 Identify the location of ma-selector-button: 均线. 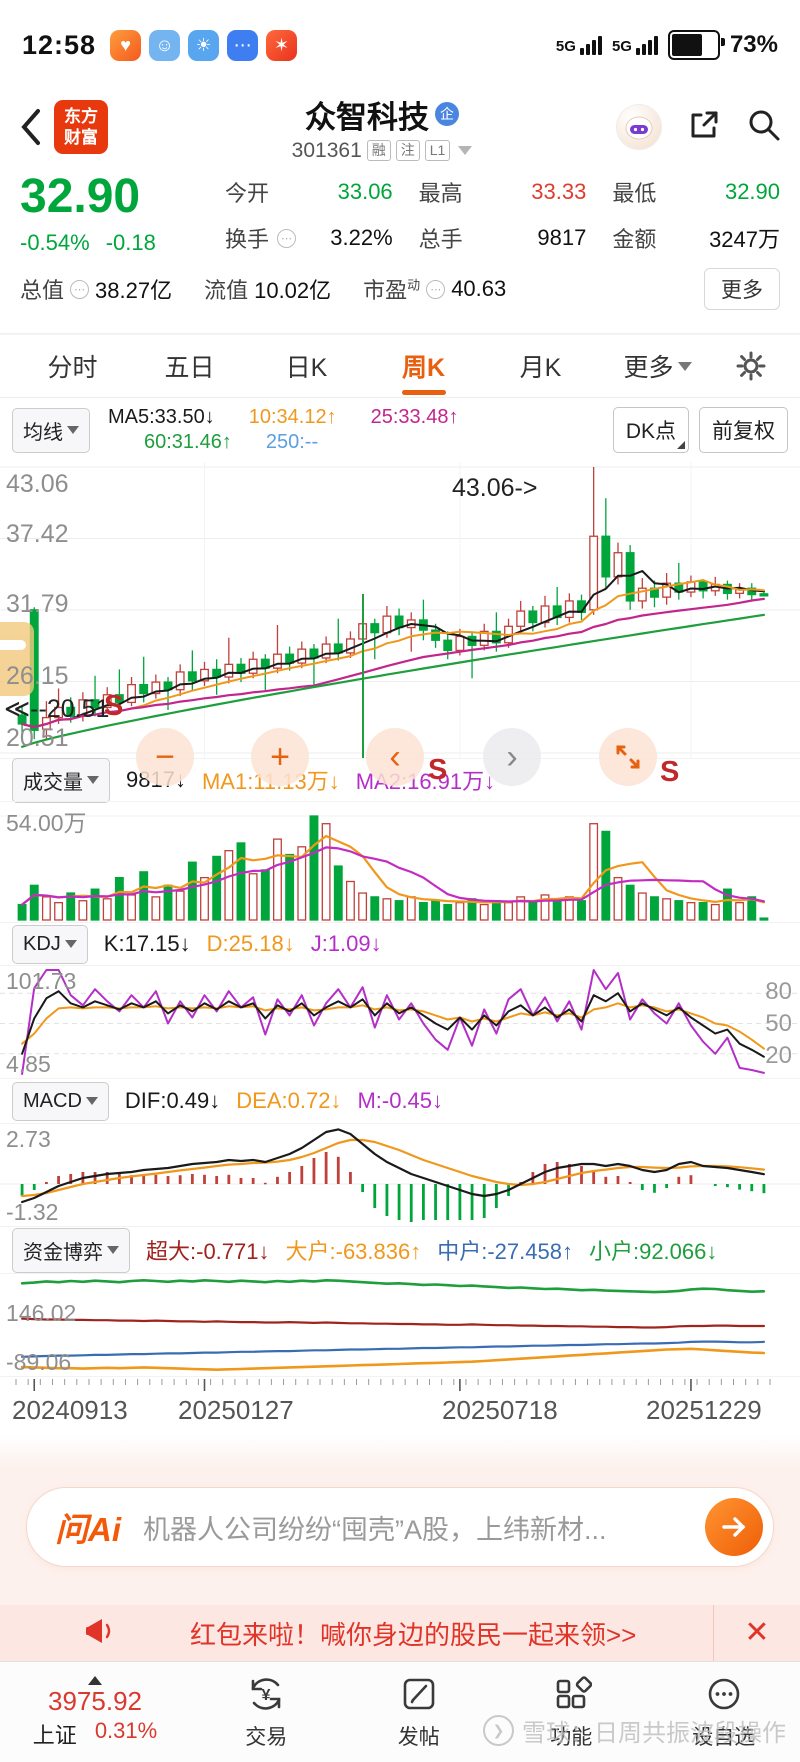
(51, 430).